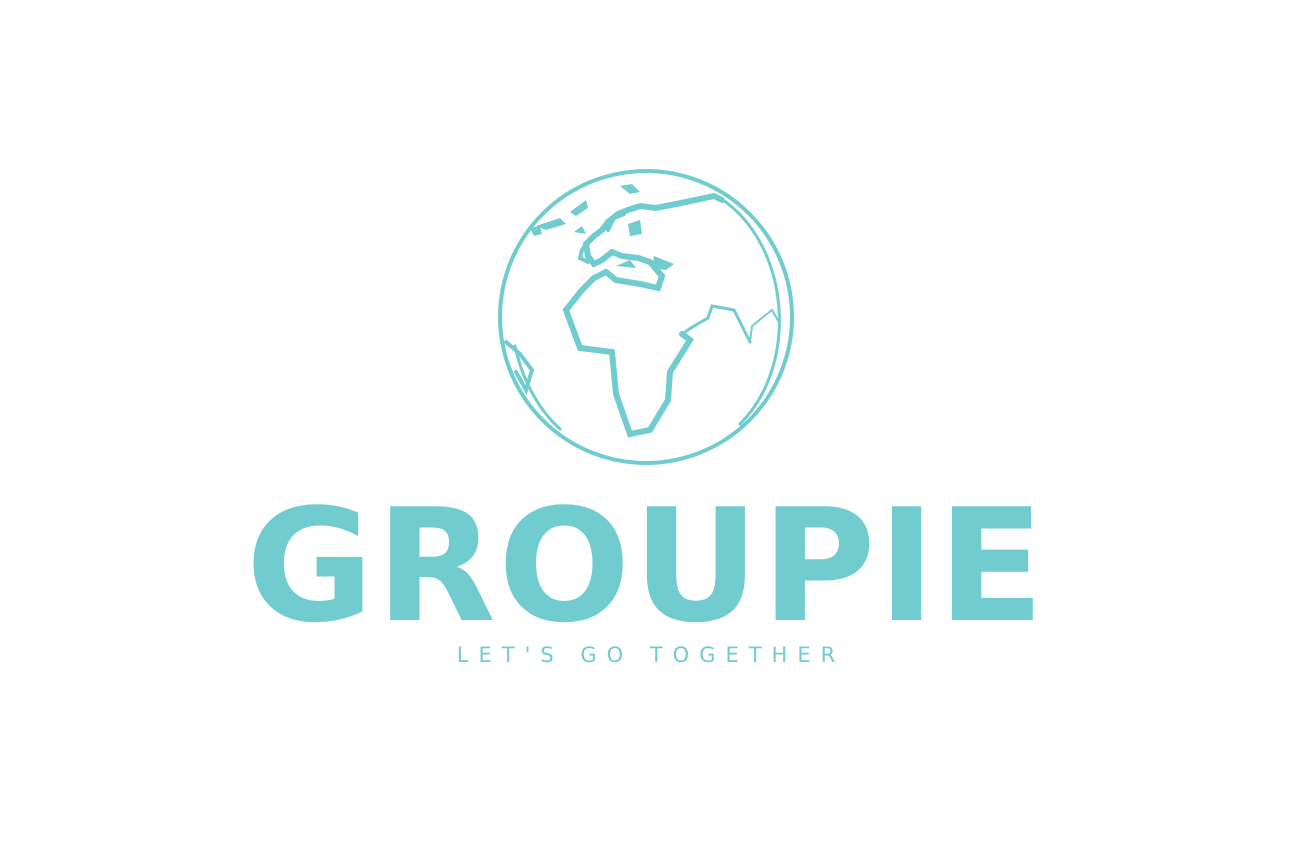 Image resolution: width=1292 pixels, height=844 pixels. Describe the element at coordinates (646, 566) in the screenshot. I see `brand-name: GROUPIE` at that location.